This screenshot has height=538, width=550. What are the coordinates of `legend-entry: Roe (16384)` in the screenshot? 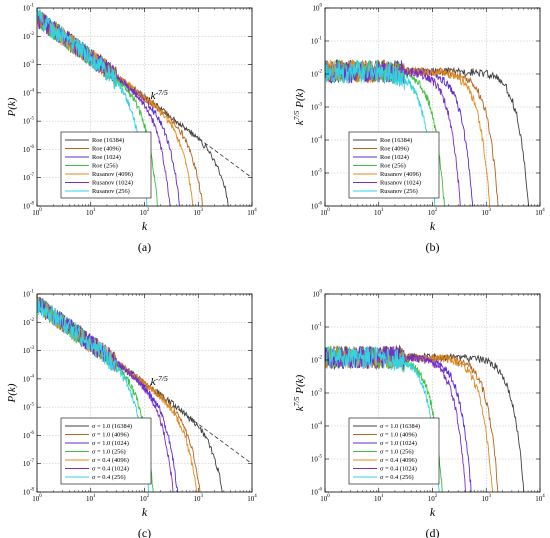 It's located at (108, 140).